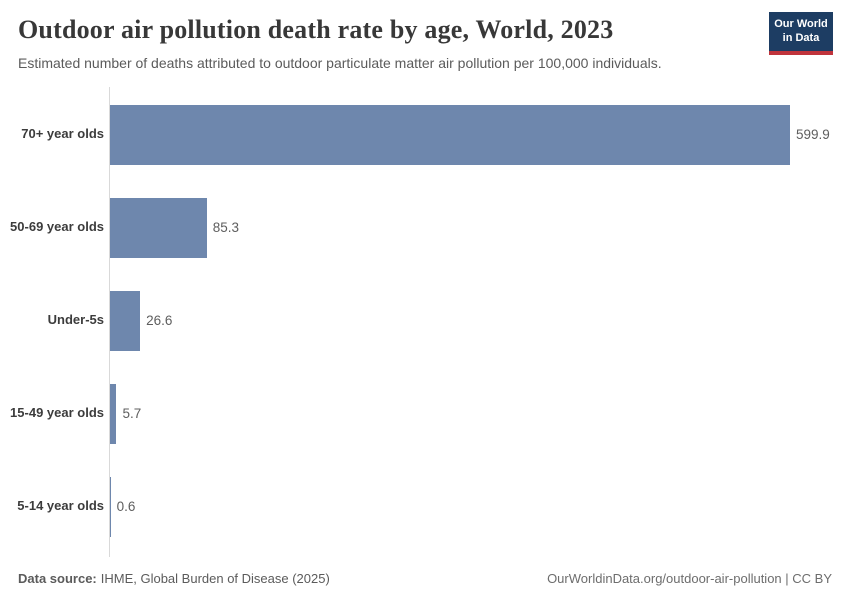  Describe the element at coordinates (813, 134) in the screenshot. I see `value-label: 599.9` at that location.